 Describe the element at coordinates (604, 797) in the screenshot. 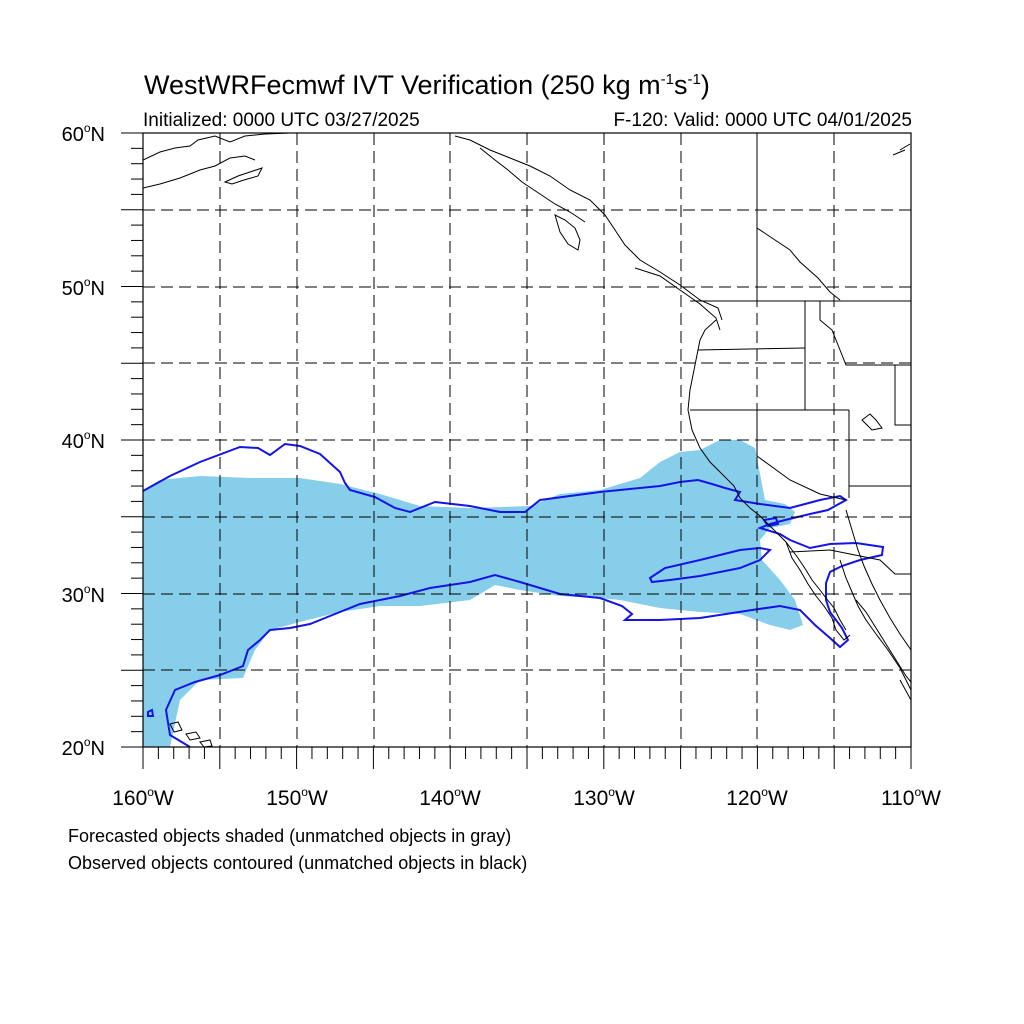

I see `lon-label-130w: 130oW` at that location.